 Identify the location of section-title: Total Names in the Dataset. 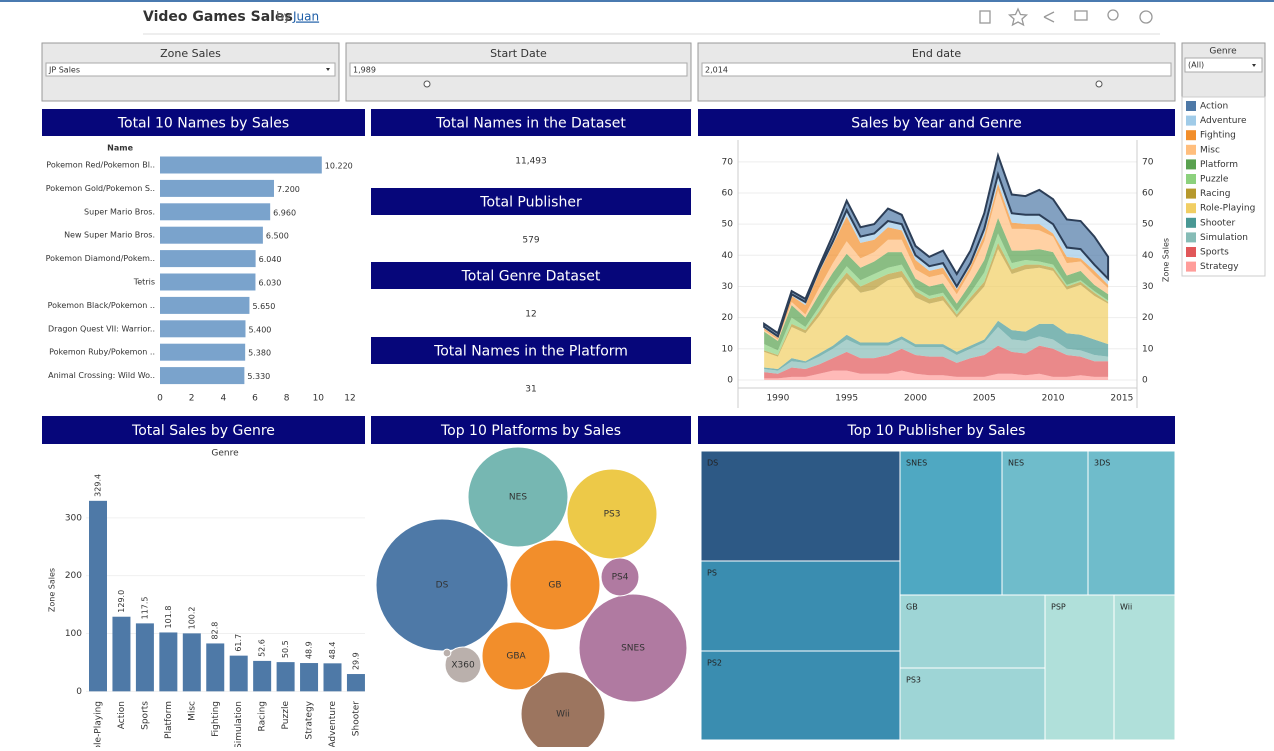
(530, 124).